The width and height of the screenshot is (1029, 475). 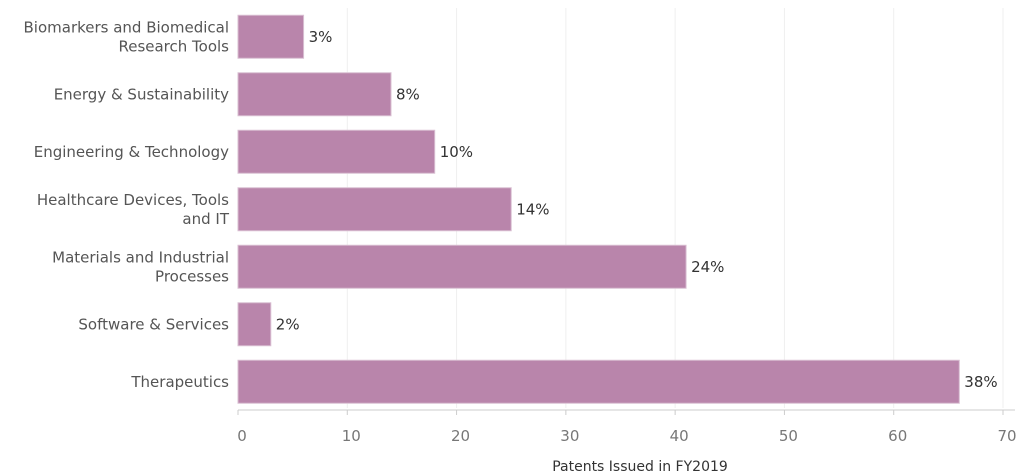 I want to click on data-label: 38%, so click(x=980, y=382).